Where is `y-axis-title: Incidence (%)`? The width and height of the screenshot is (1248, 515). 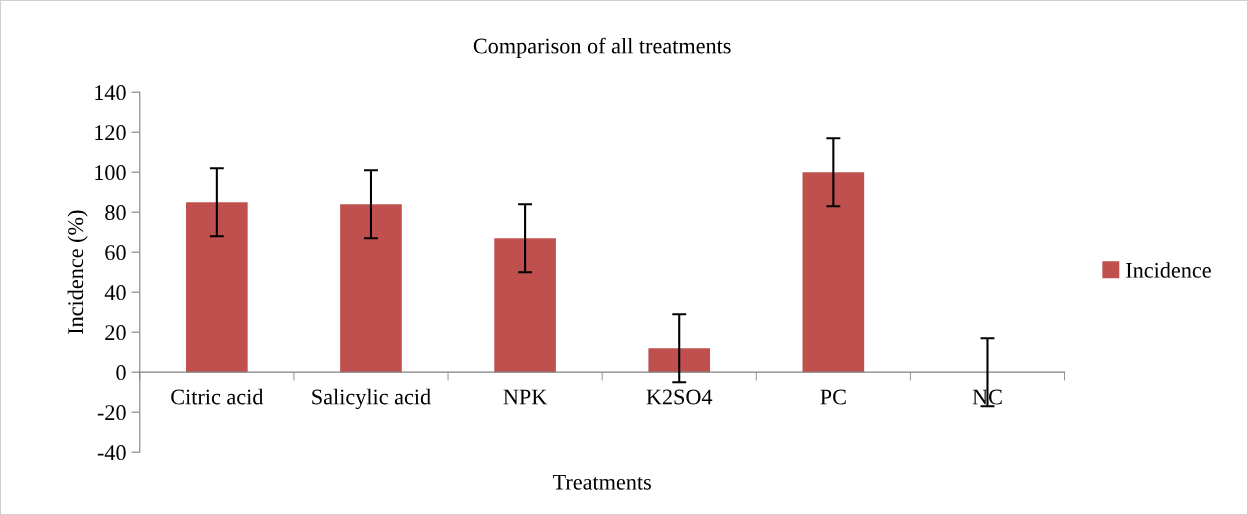
y-axis-title: Incidence (%) is located at coordinates (77, 272).